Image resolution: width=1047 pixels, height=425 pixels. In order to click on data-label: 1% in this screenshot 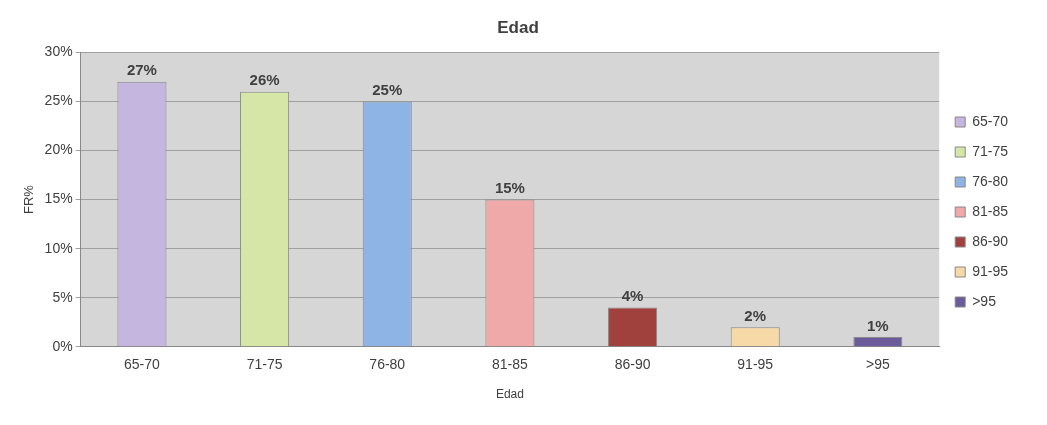, I will do `click(878, 325)`.